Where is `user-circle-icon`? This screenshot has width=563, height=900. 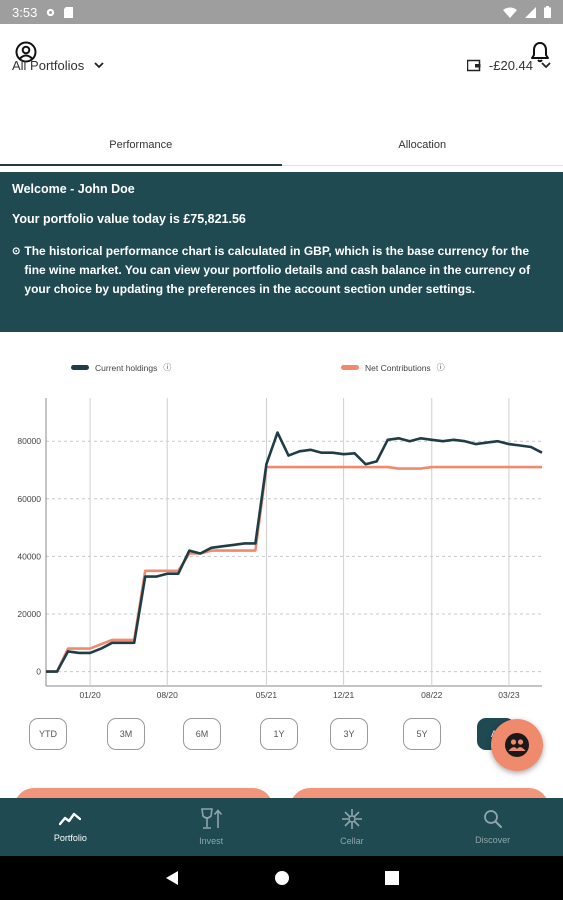 user-circle-icon is located at coordinates (26, 52).